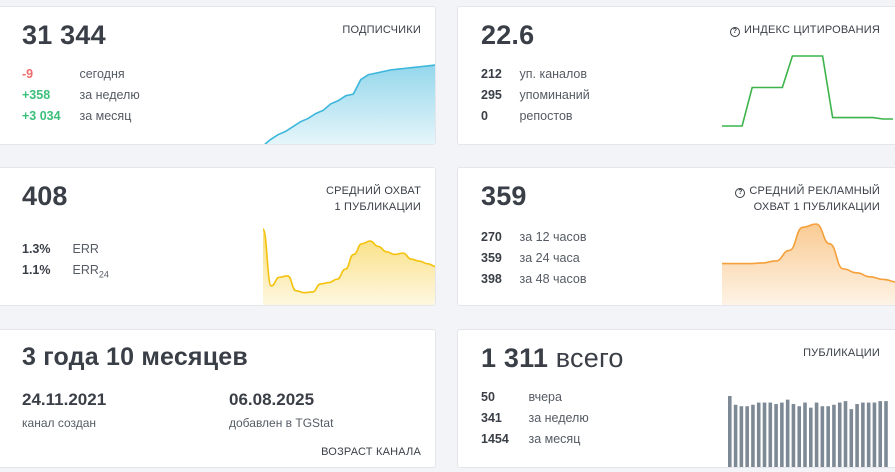  Describe the element at coordinates (371, 452) in the screenshot. I see `channel-age-label: Возраст канала` at that location.